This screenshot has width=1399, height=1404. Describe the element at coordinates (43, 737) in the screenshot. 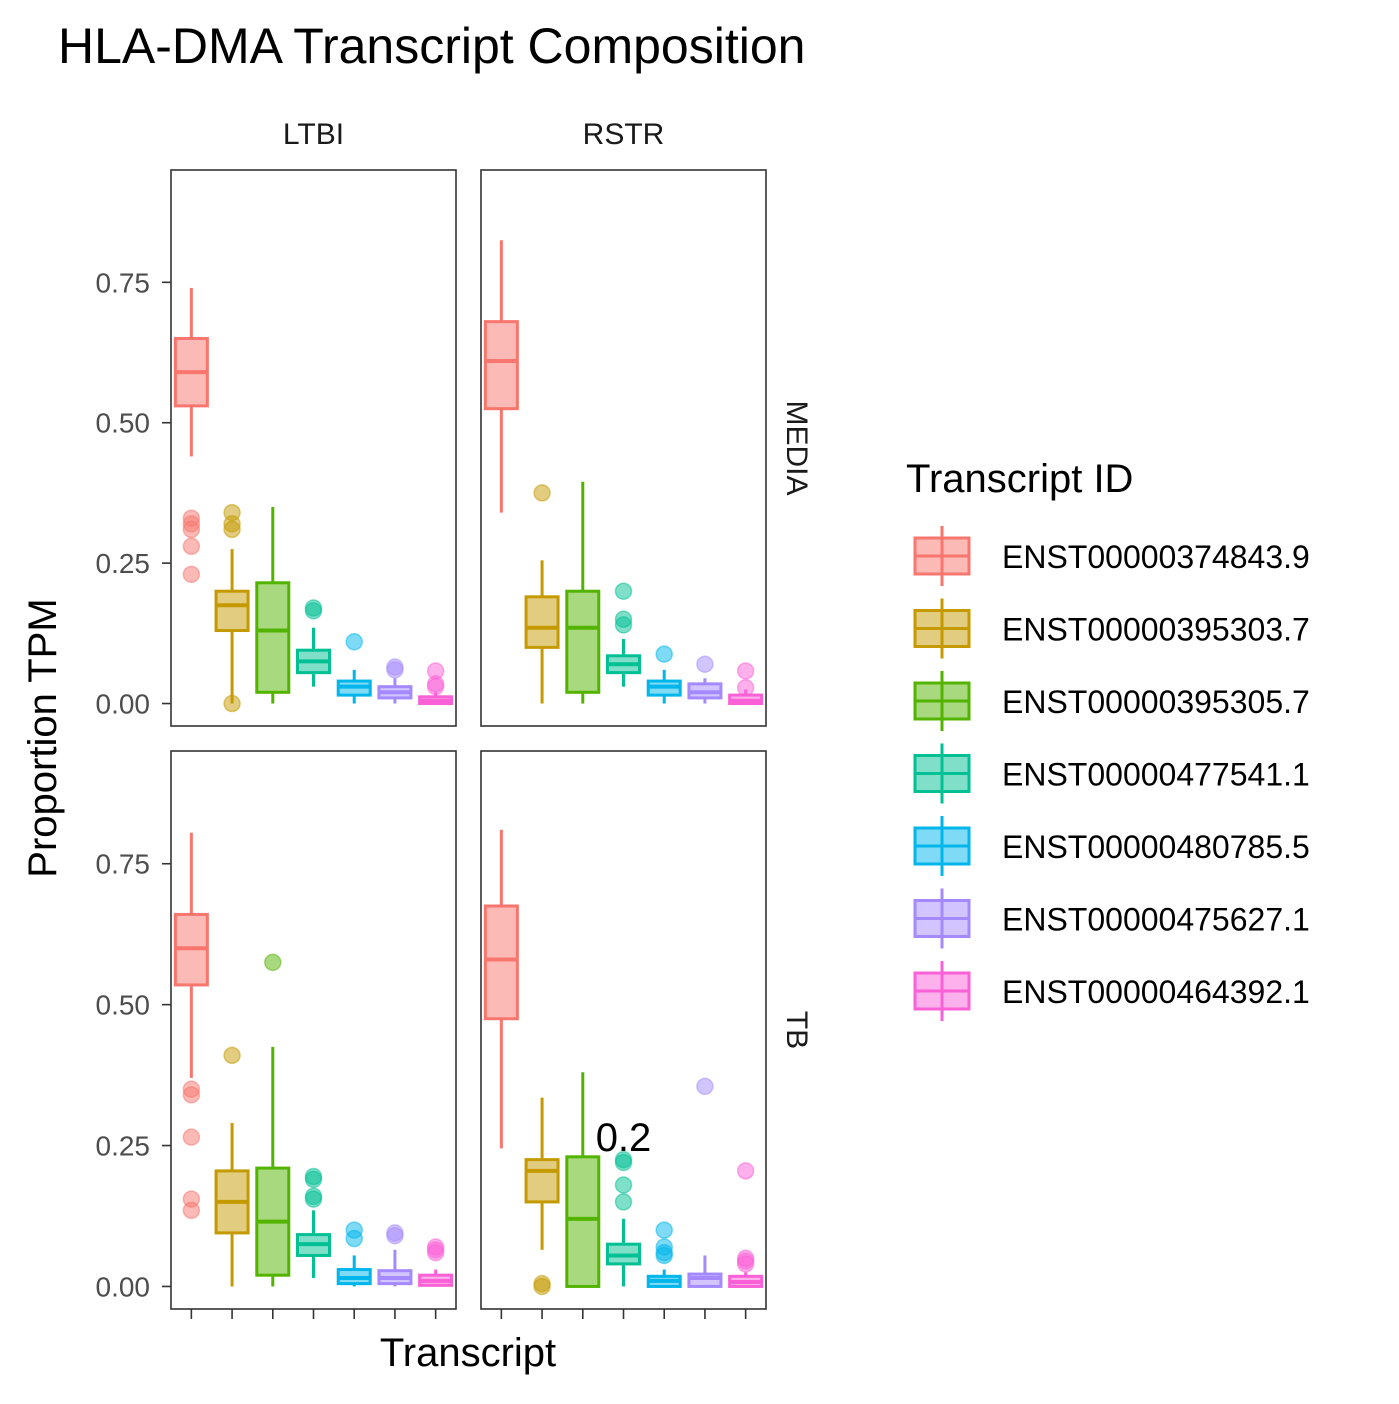

I see `y-axis-title: Proportion TPM` at that location.